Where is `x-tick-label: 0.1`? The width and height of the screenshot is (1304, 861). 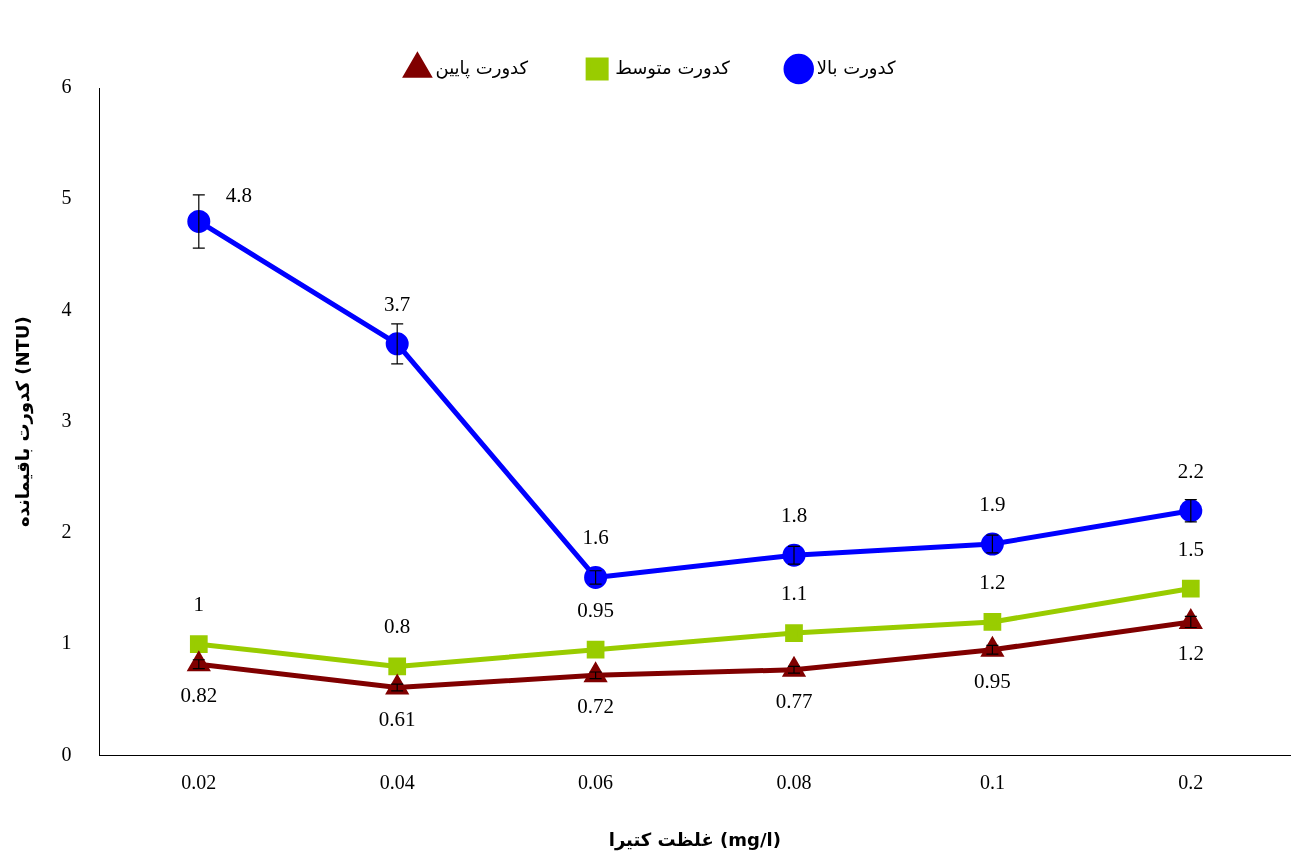
x-tick-label: 0.1 is located at coordinates (992, 781).